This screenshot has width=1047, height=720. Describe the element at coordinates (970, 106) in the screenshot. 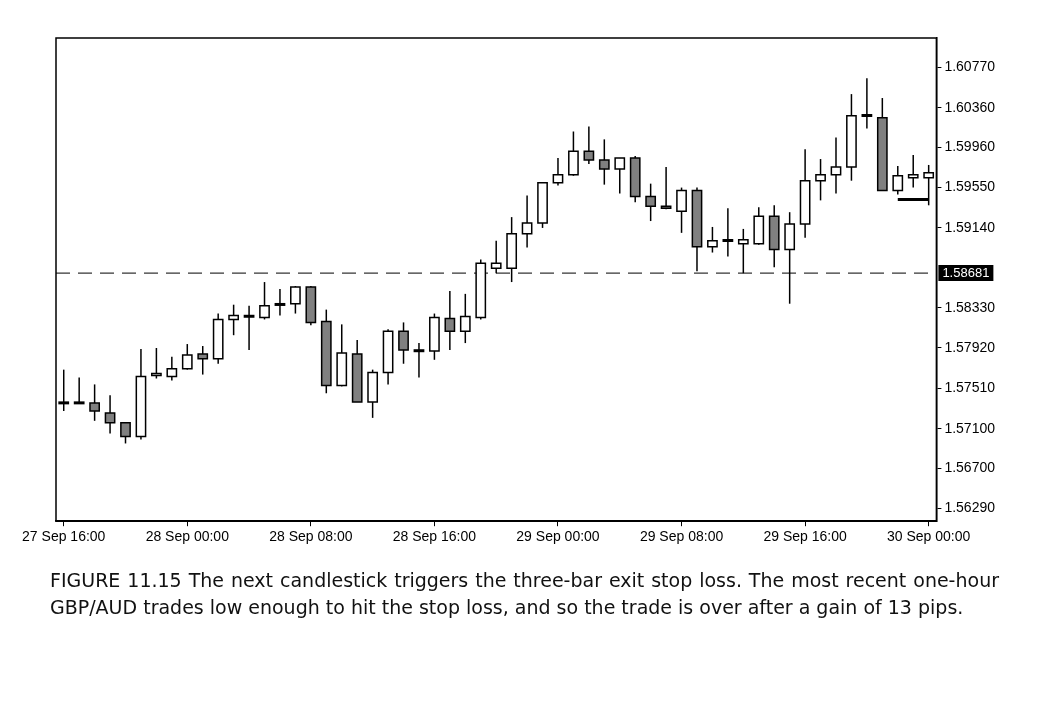

I see `y-tick-label: 1.60360` at that location.